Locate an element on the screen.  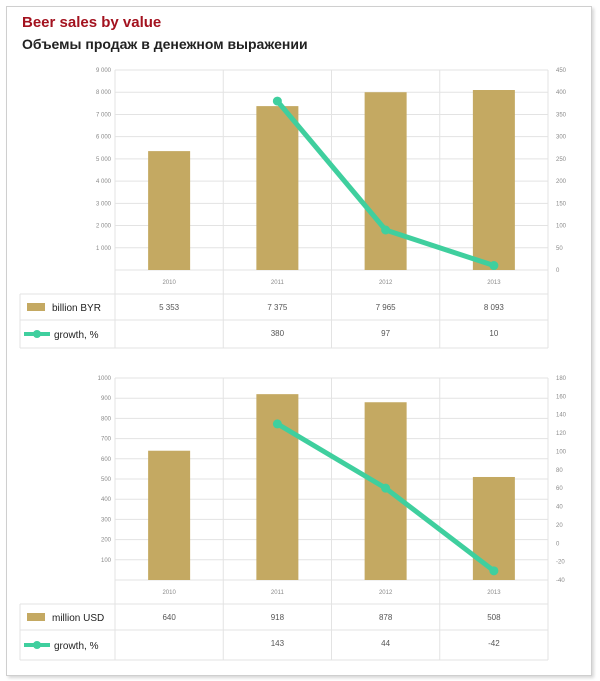
y-tick-right: -40 is located at coordinates (560, 581).